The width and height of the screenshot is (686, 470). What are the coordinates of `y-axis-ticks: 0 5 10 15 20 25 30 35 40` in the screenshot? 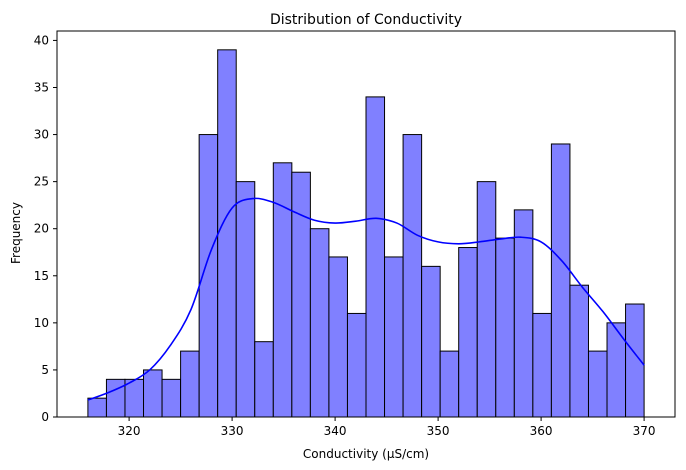 It's located at (45, 228).